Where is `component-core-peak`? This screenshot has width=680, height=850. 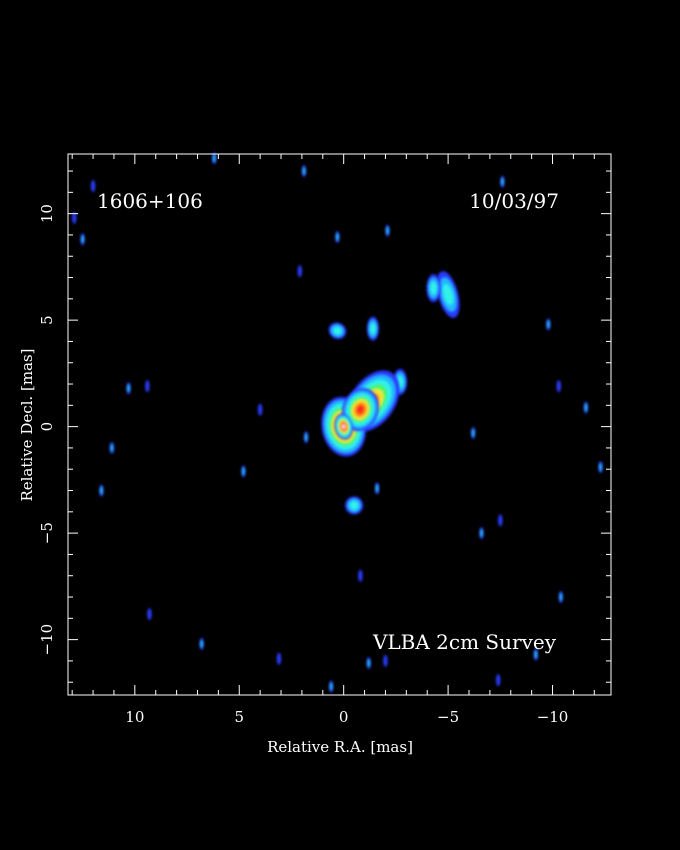 component-core-peak is located at coordinates (343, 426).